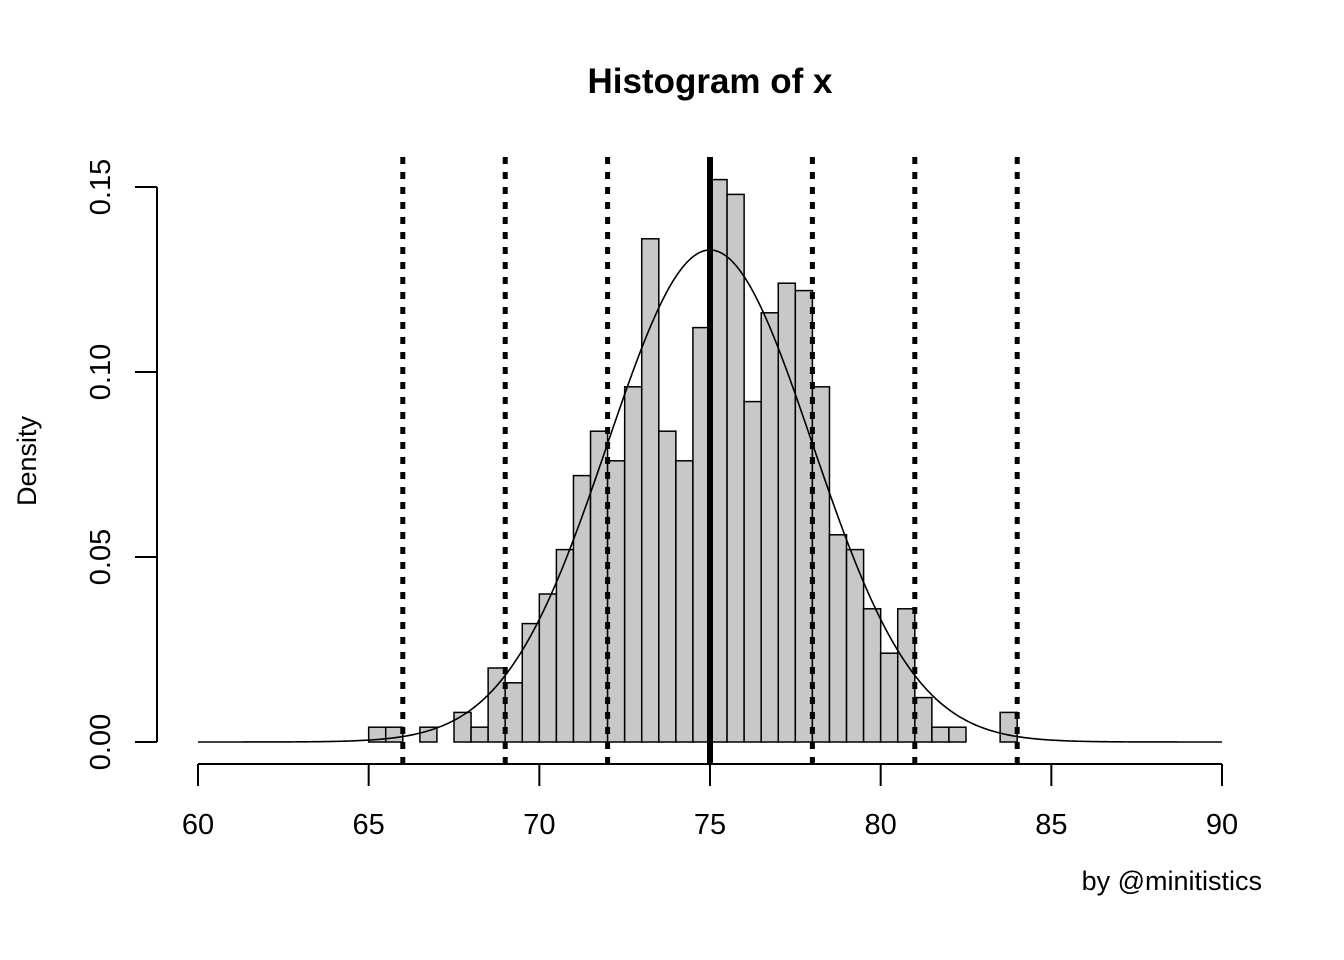  Describe the element at coordinates (710, 81) in the screenshot. I see `chart-title: Histogram of x` at that location.